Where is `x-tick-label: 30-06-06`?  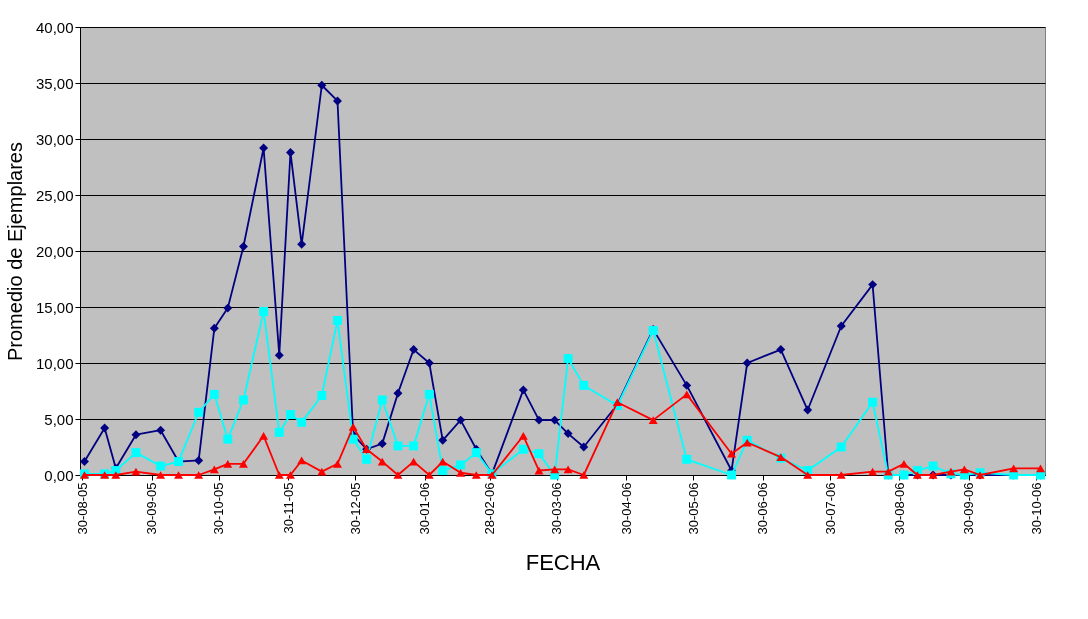
x-tick-label: 30-06-06 is located at coordinates (763, 508).